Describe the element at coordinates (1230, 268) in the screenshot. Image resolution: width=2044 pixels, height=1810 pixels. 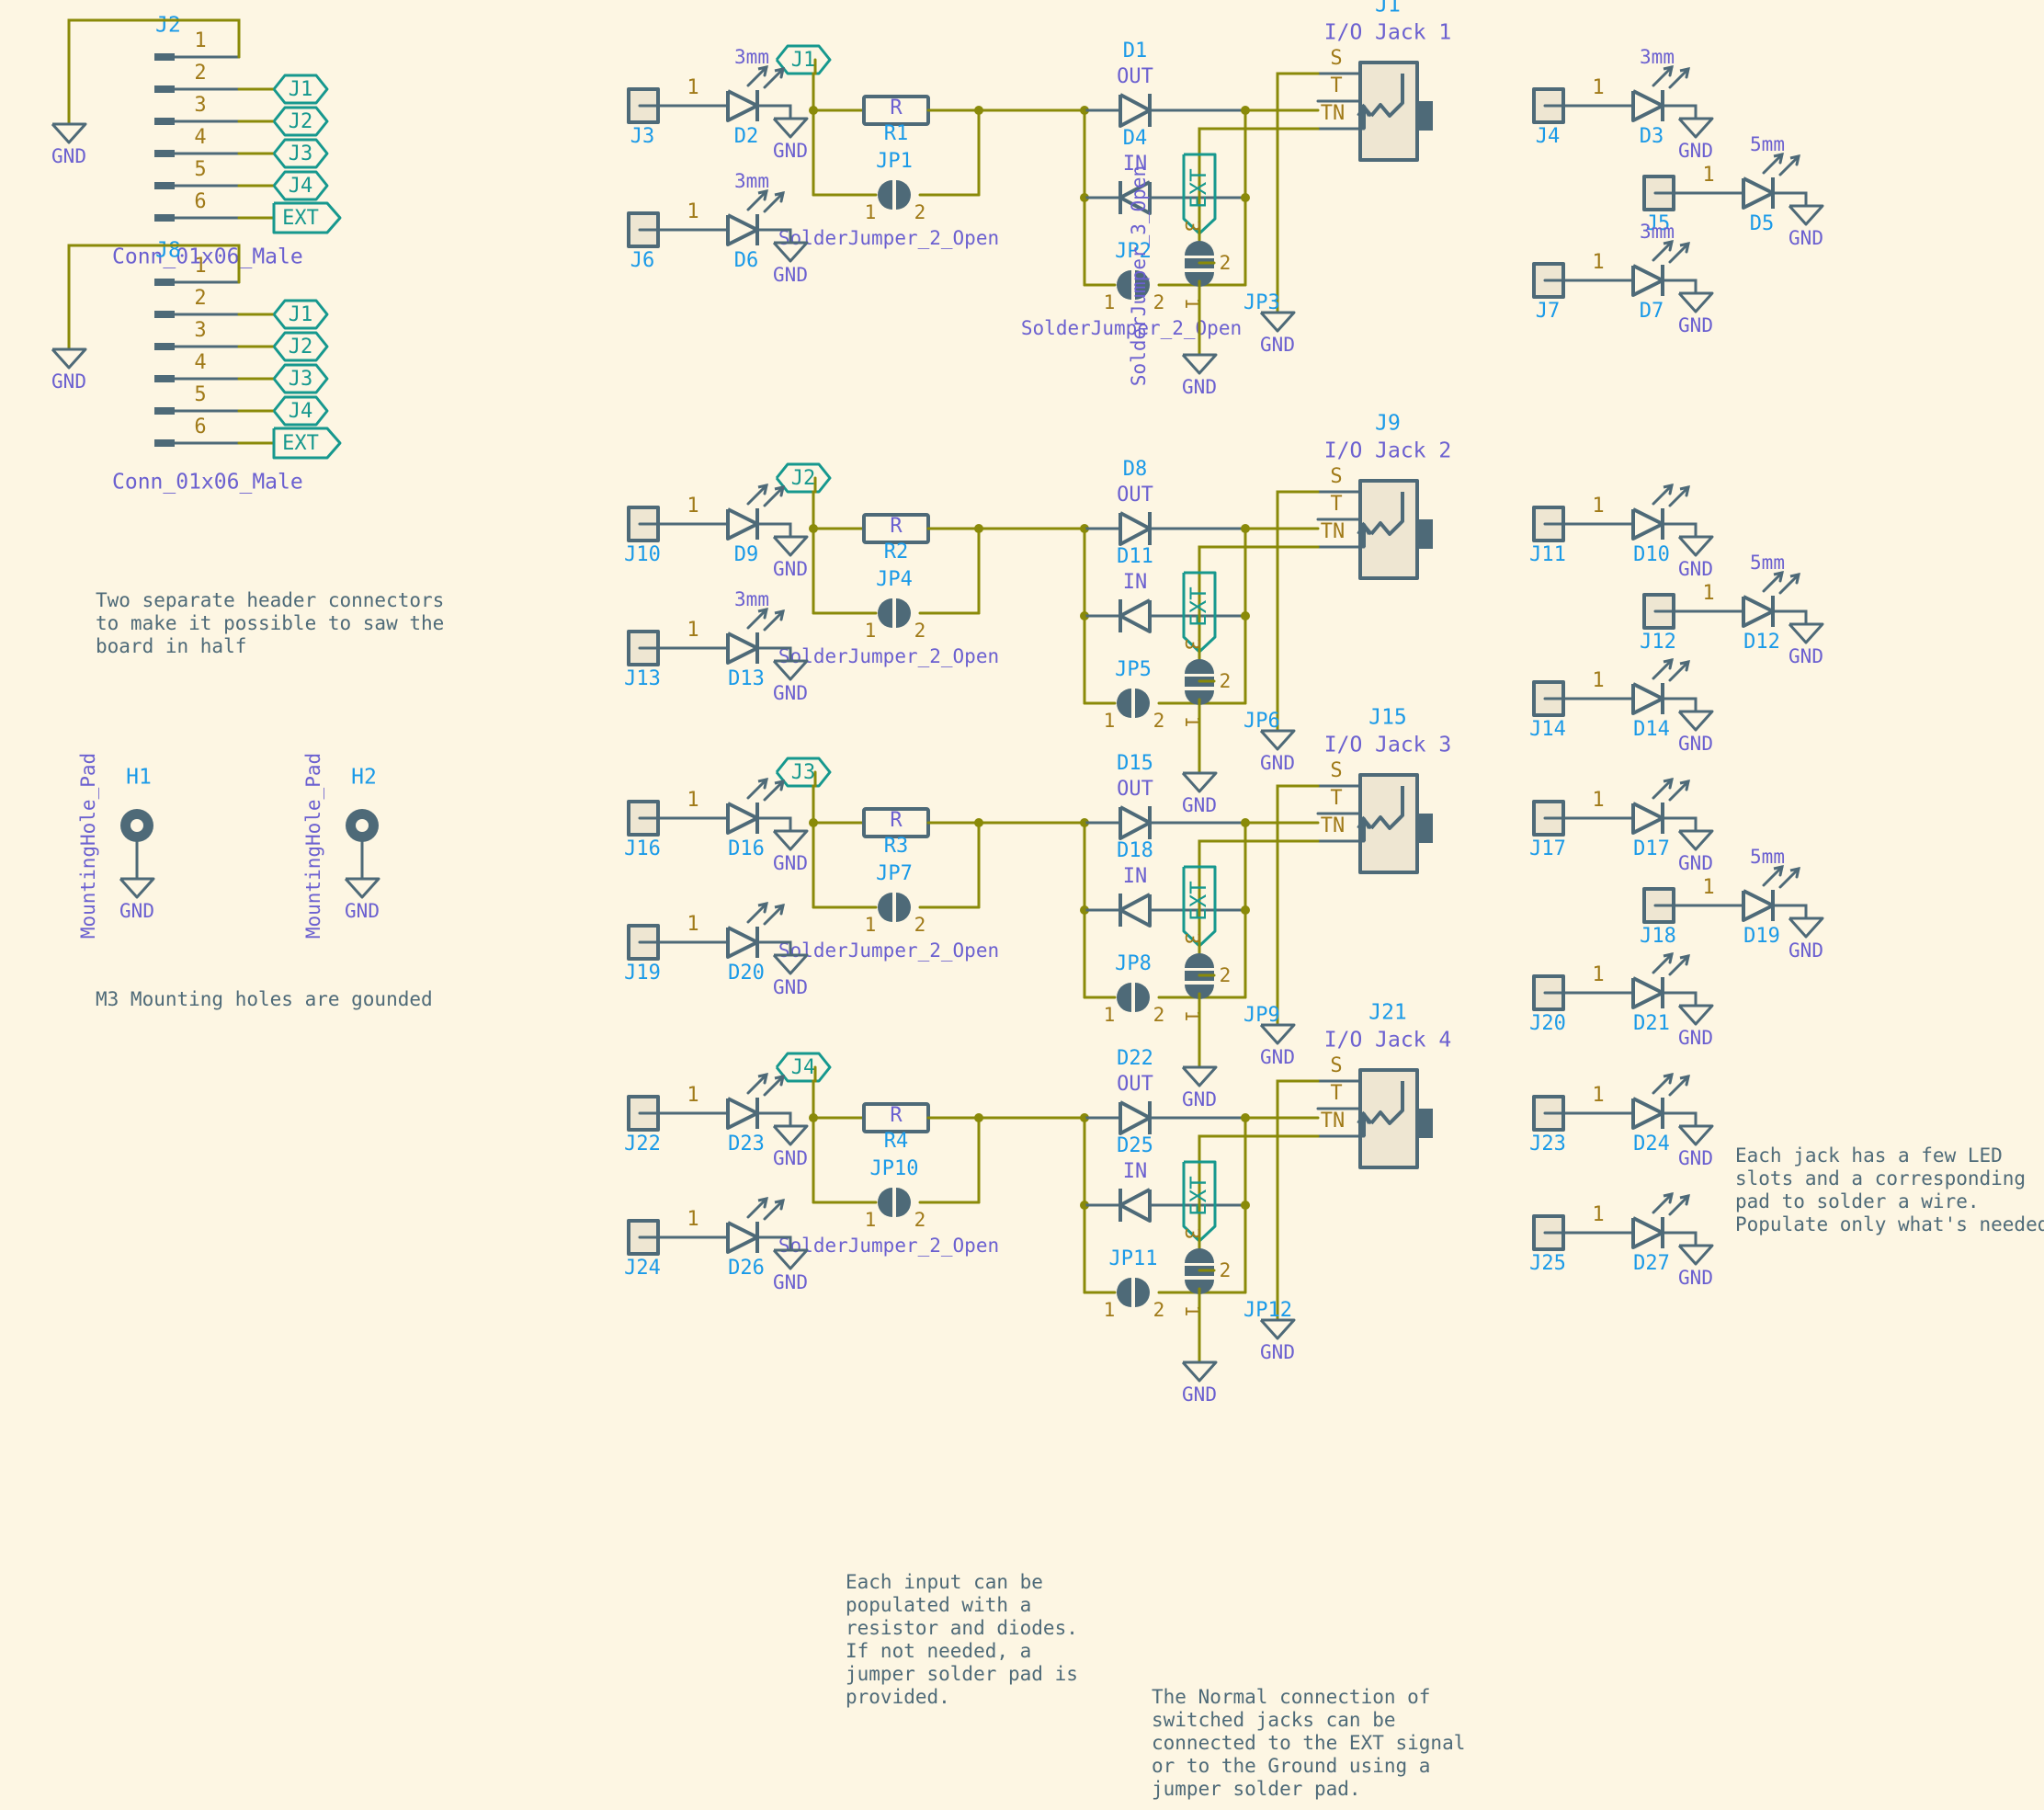
I see `solder-jumper-JP3: 3 2 1 JP3` at that location.